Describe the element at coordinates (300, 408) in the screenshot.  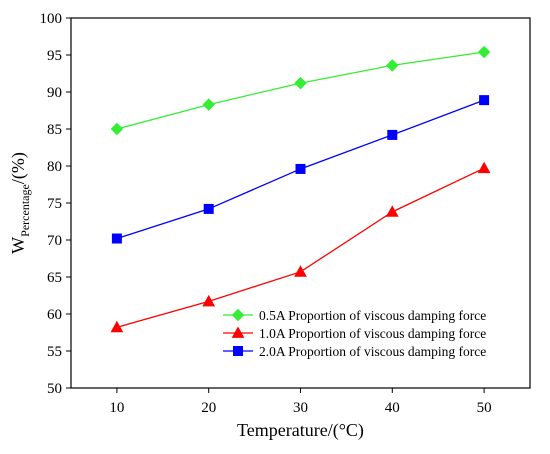
I see `x-tick-label: 30` at that location.